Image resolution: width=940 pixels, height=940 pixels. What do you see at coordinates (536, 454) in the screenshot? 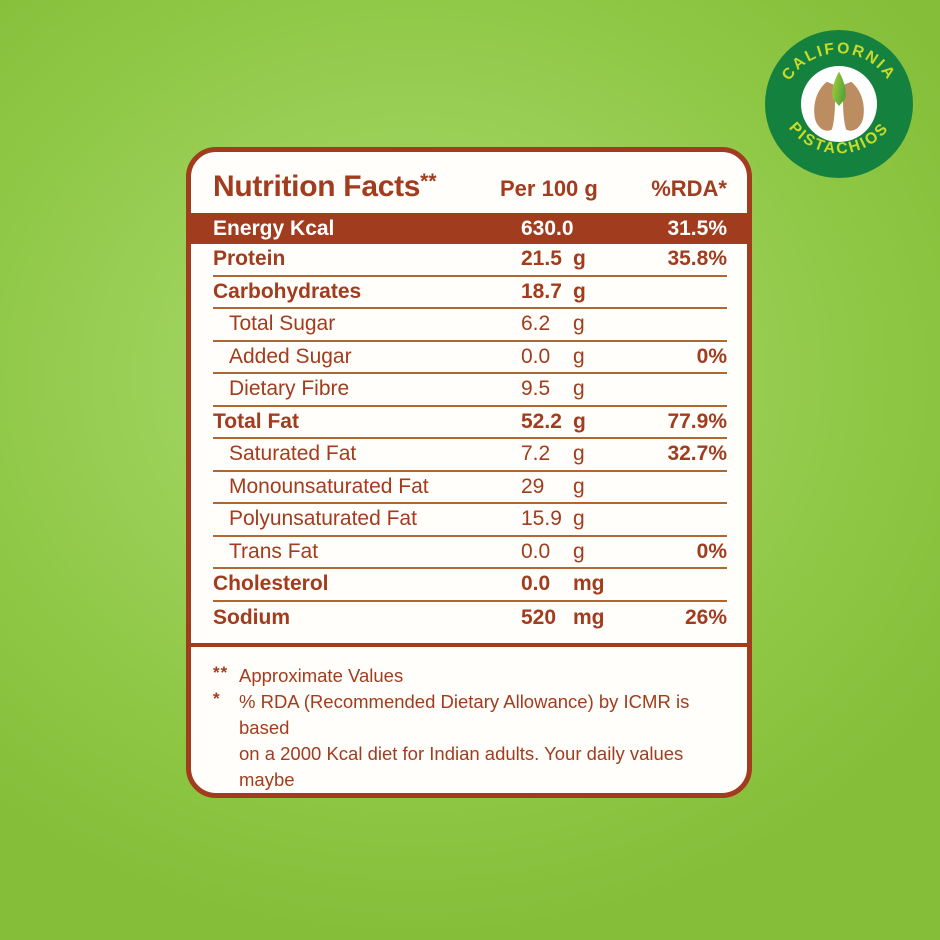
I see `row-value: 7.2` at bounding box center [536, 454].